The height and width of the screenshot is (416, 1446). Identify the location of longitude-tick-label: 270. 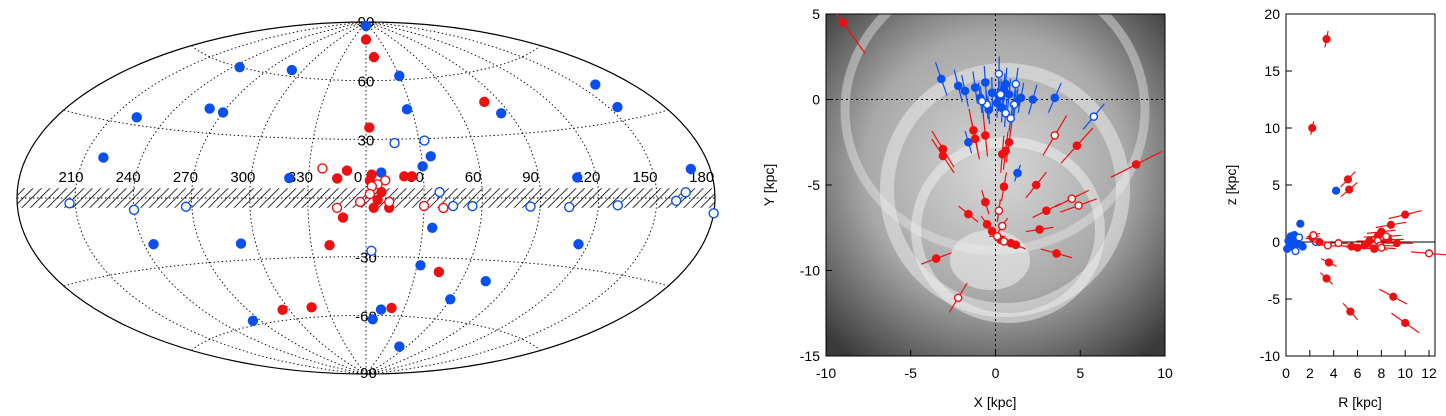
(185, 177).